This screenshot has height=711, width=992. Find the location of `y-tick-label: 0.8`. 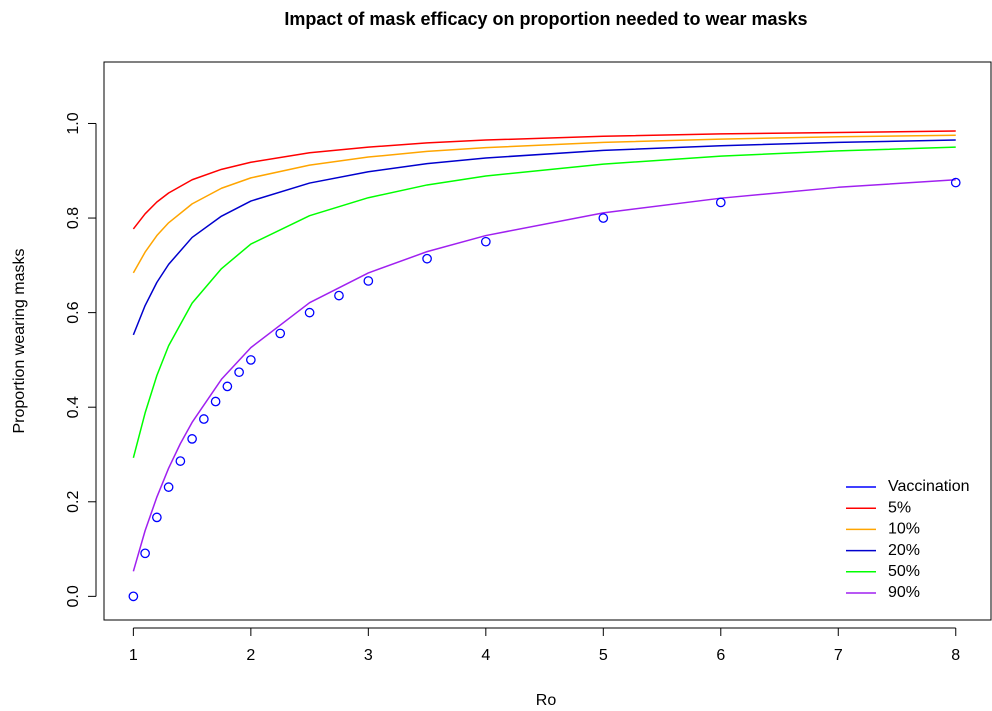

y-tick-label: 0.8 is located at coordinates (73, 218).